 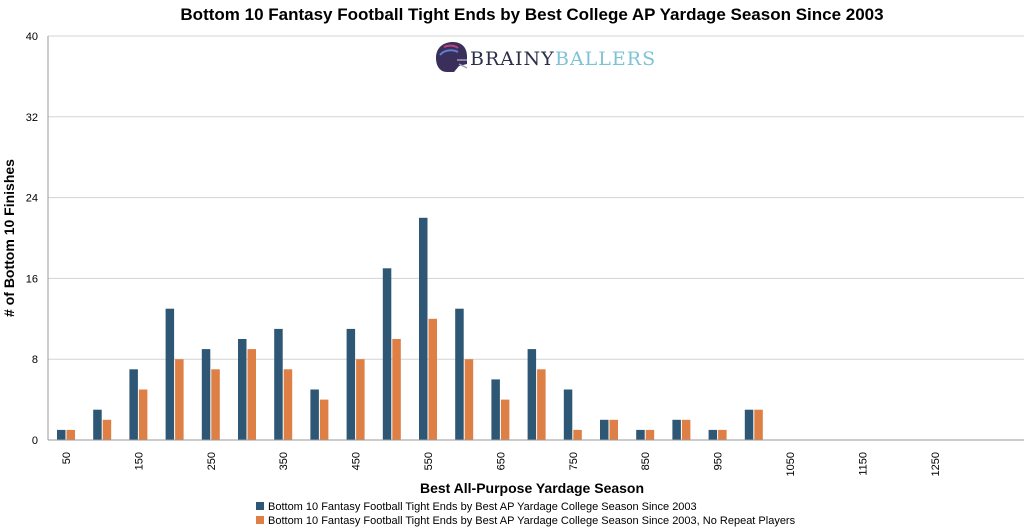 What do you see at coordinates (35, 441) in the screenshot?
I see `y-tick-label: 0` at bounding box center [35, 441].